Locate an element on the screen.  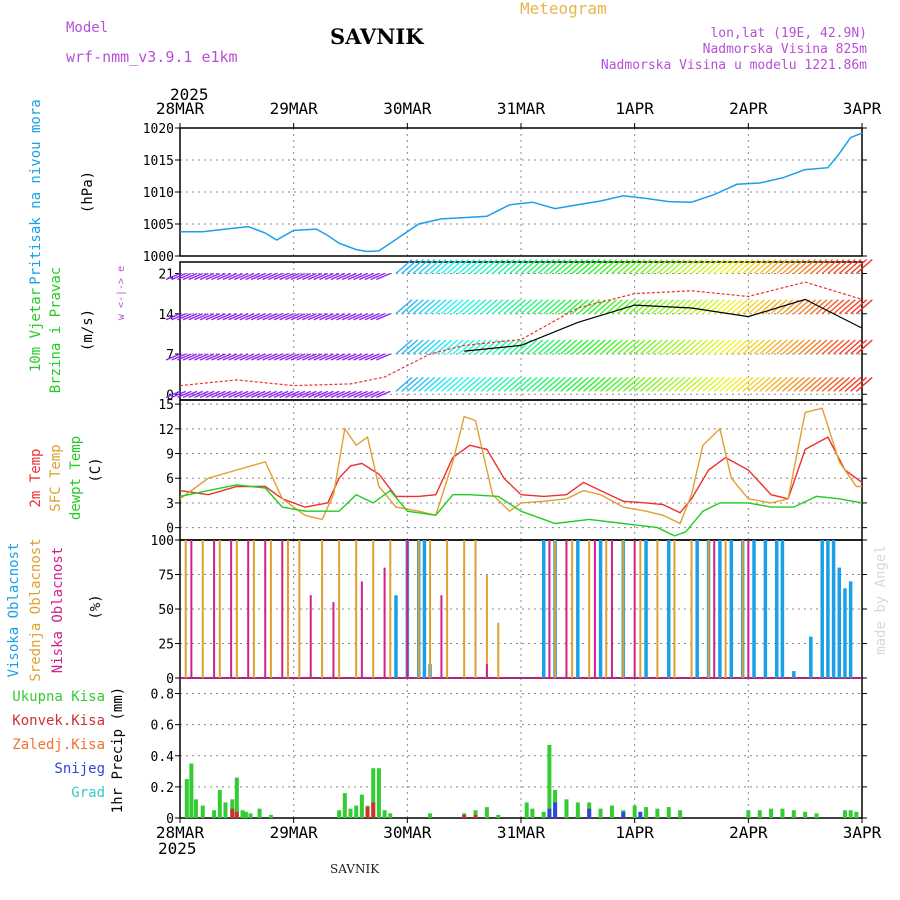
pressure-unit-label: (hPa) is located at coordinates (88, 192).